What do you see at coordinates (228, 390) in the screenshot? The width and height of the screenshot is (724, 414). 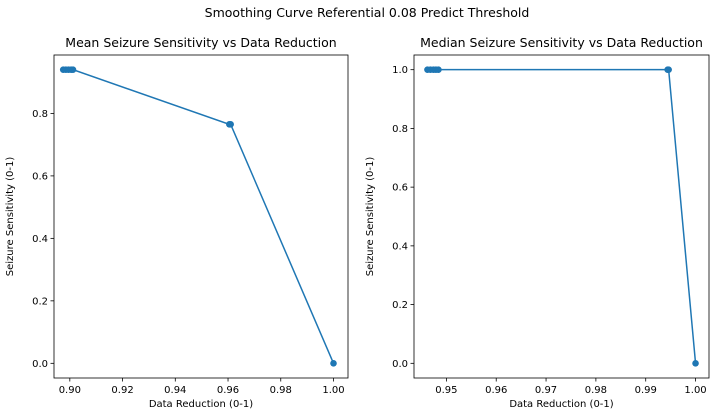 I see `mean-x-tick-label: 0.96` at bounding box center [228, 390].